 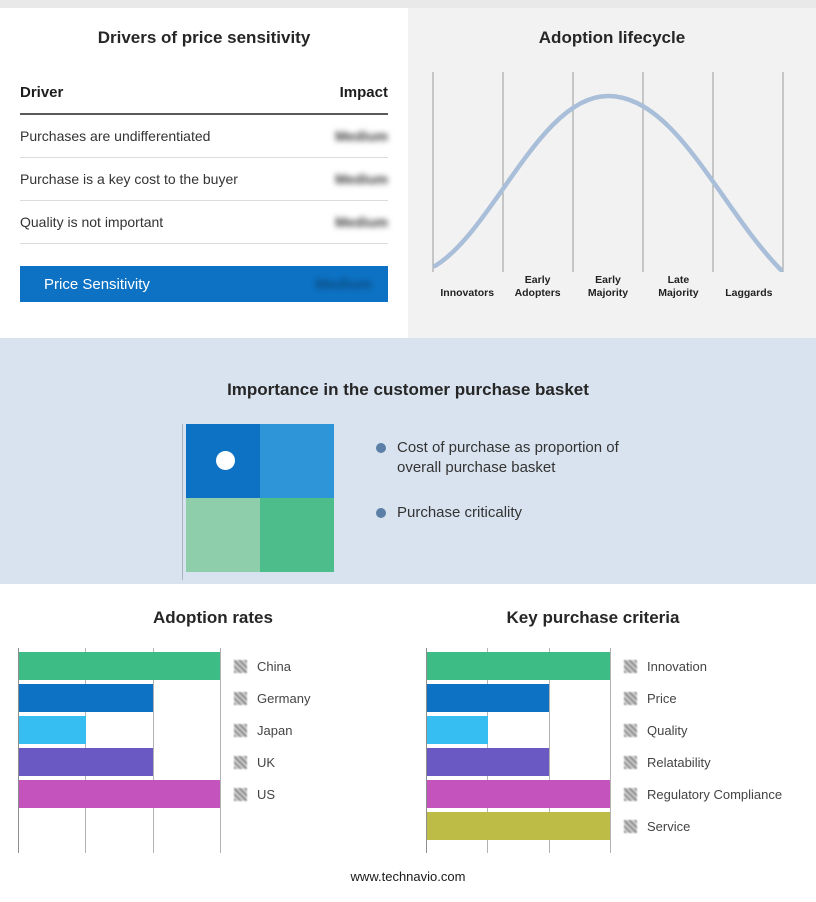 I want to click on legend-item: US, so click(x=272, y=794).